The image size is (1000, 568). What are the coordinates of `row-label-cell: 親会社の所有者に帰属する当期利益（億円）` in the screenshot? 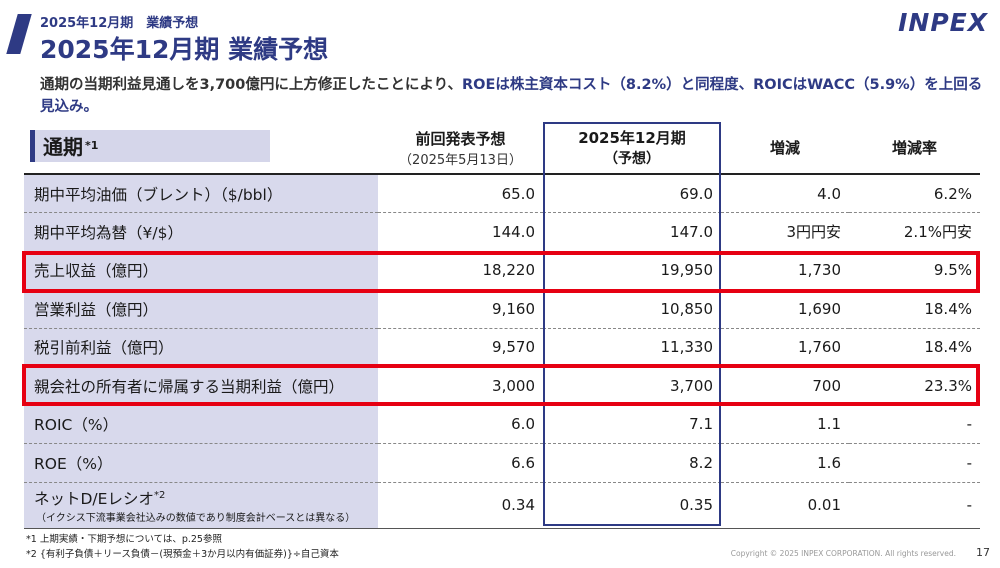 It's located at (201, 386).